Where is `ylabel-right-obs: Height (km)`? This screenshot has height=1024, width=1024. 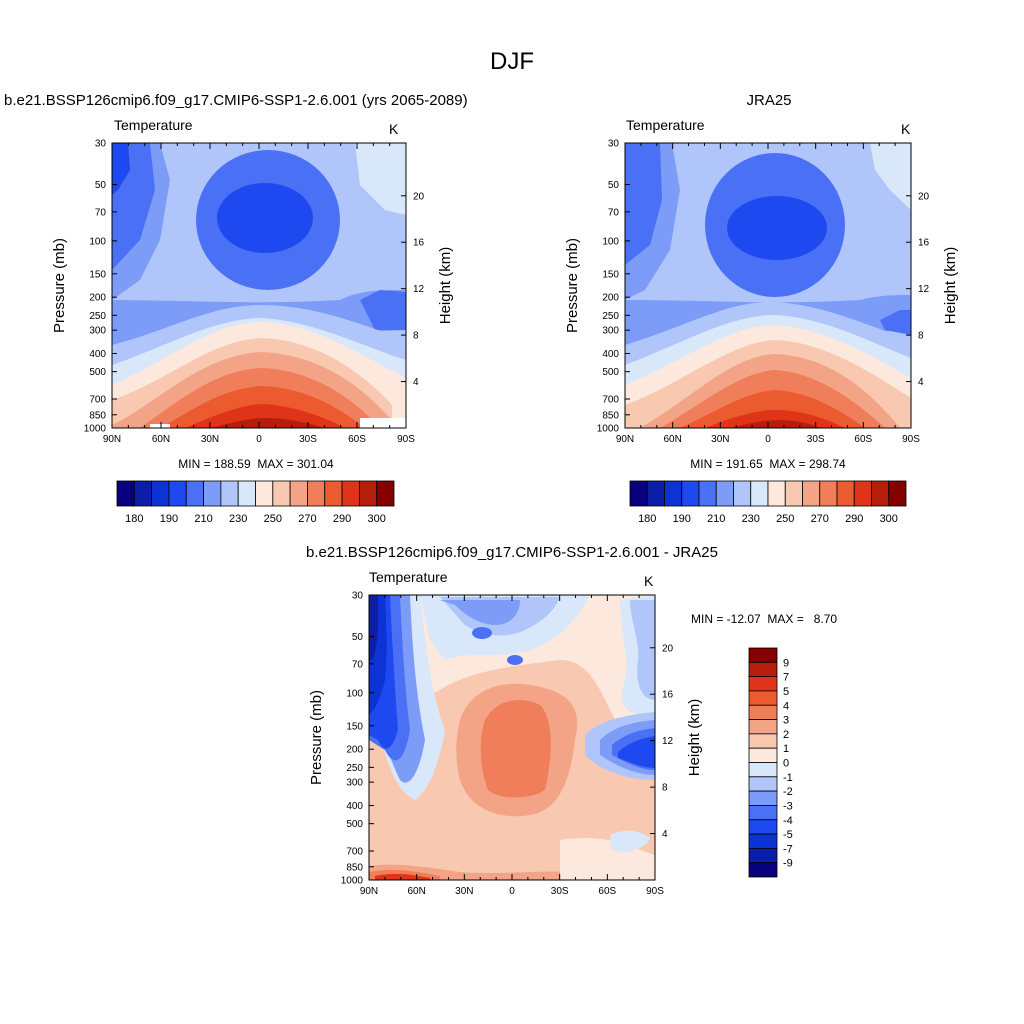
ylabel-right-obs: Height (km) is located at coordinates (950, 286).